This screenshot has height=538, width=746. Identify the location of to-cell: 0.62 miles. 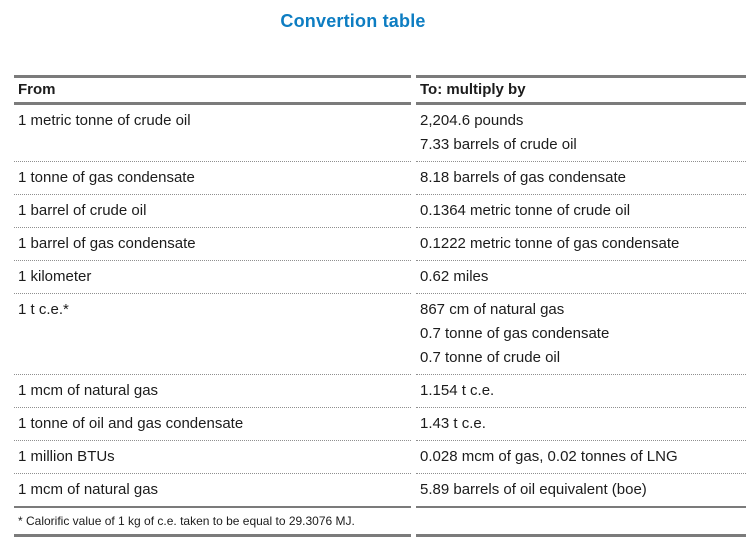
(581, 277).